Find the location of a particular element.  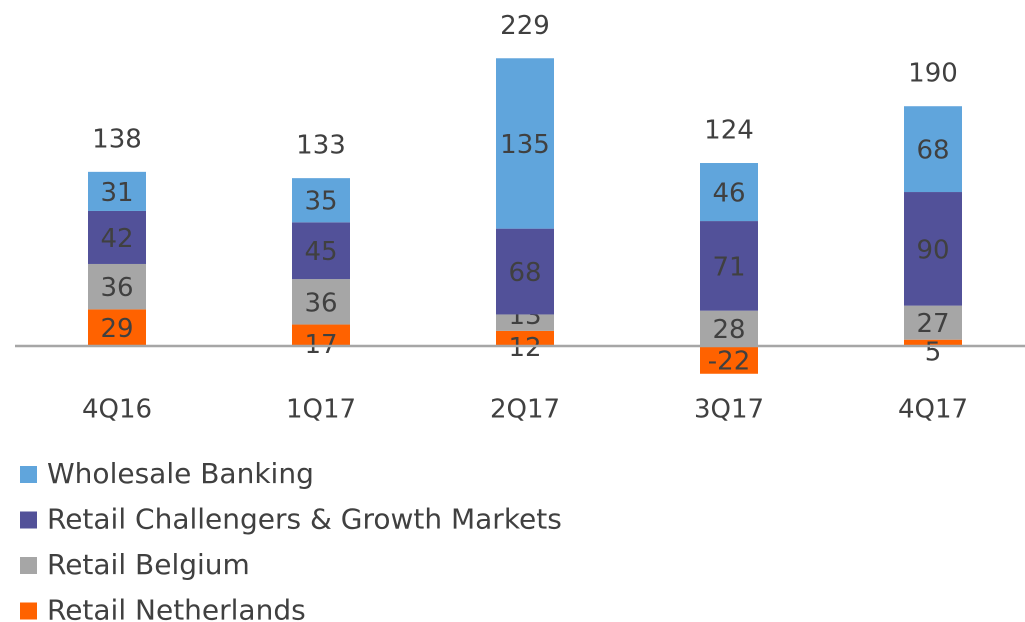

data-label: -22 is located at coordinates (729, 361).